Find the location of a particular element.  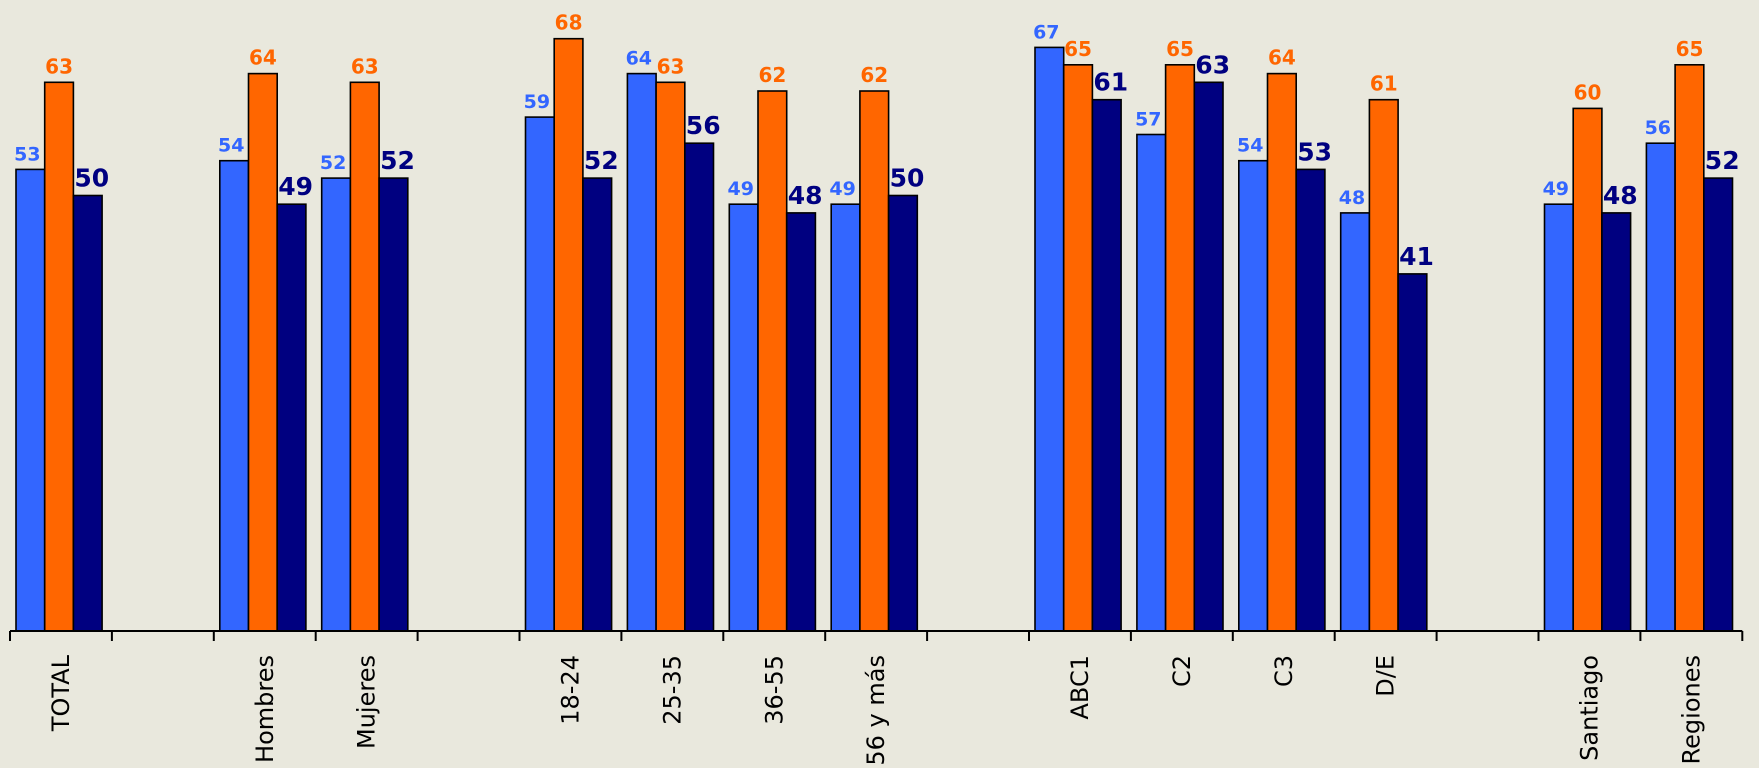

data-label-s2-ABC1: 65 is located at coordinates (1078, 49).